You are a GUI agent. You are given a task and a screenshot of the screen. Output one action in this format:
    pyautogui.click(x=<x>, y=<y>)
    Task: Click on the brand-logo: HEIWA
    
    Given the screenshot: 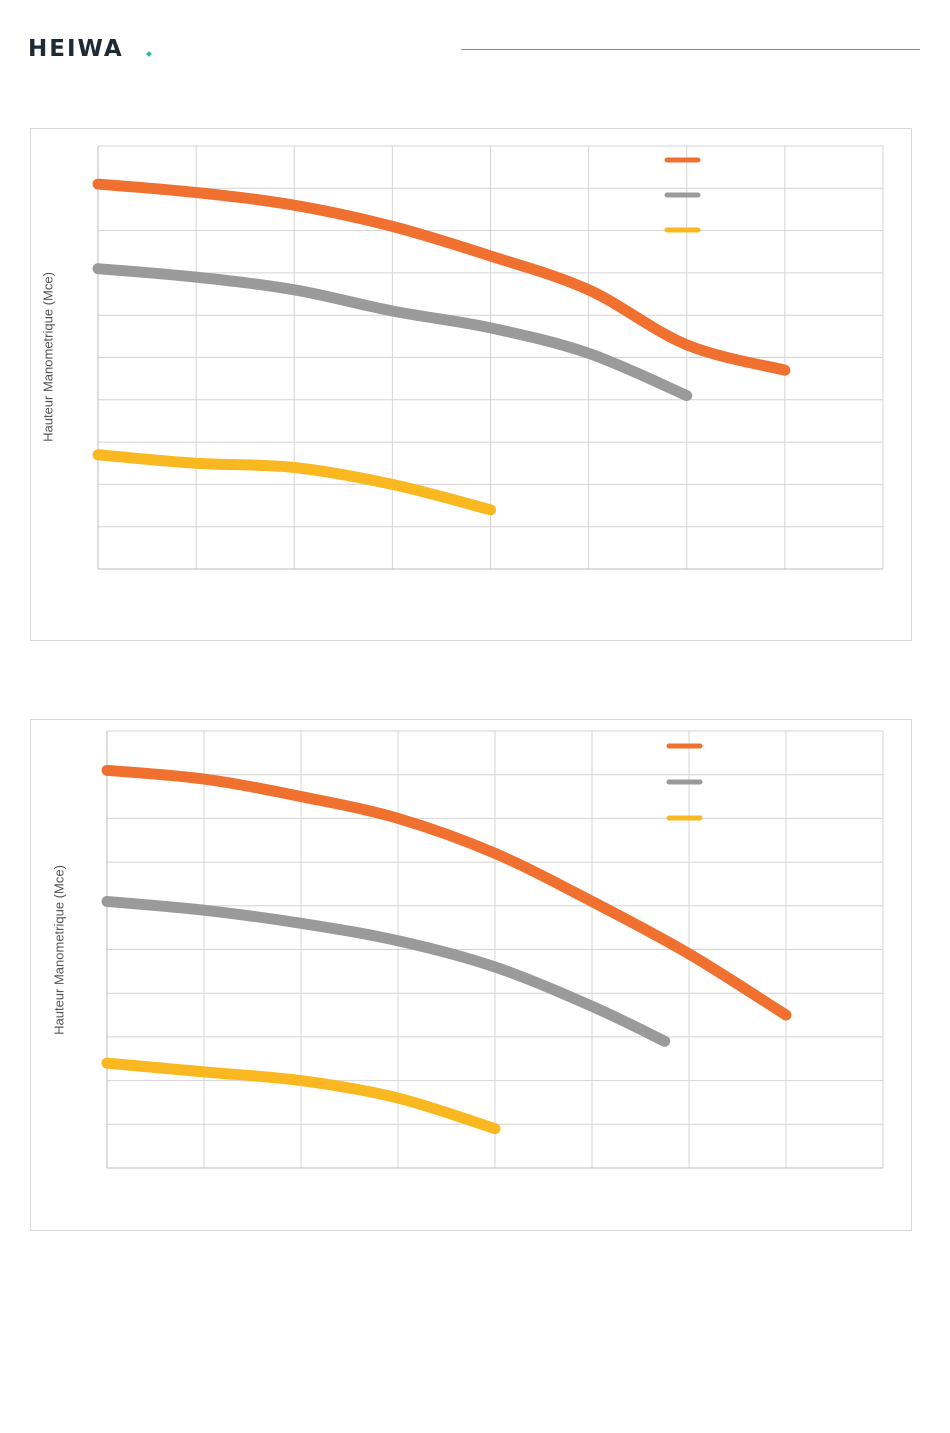 What is the action you would take?
    pyautogui.click(x=90, y=49)
    